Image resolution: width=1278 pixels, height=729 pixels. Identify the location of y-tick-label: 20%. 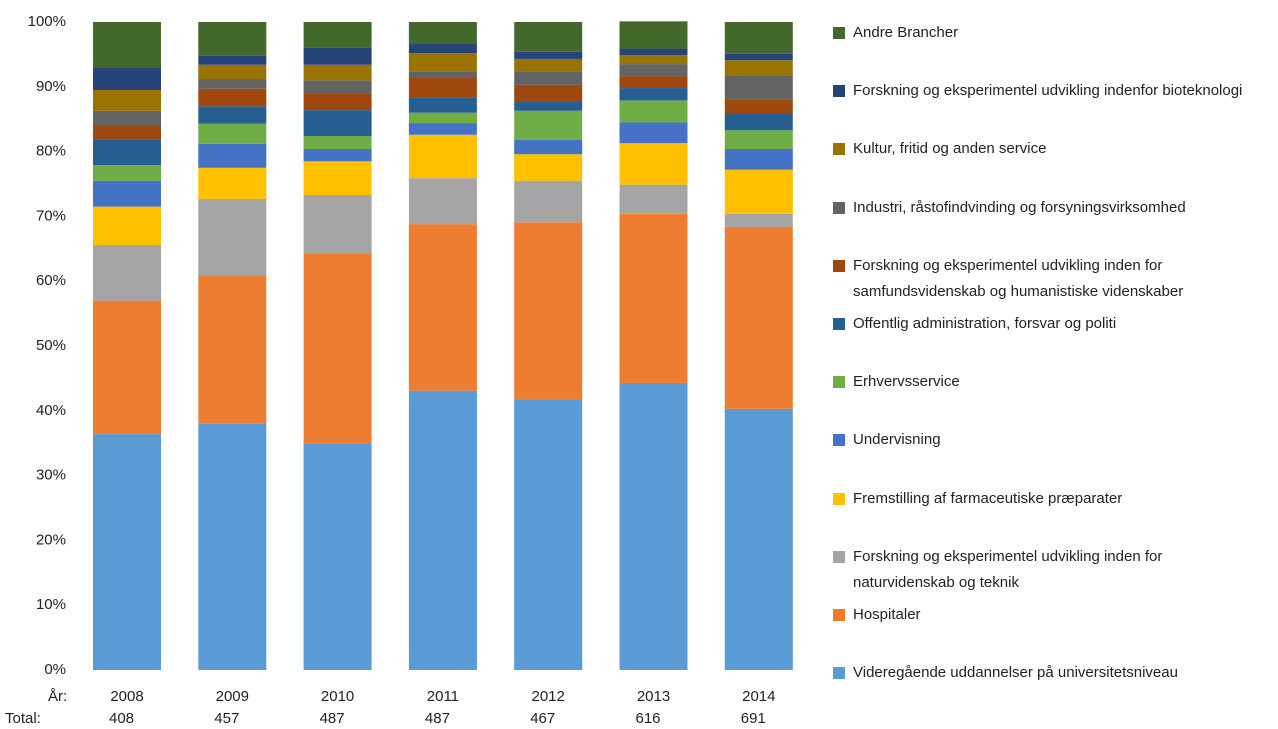
(51, 539).